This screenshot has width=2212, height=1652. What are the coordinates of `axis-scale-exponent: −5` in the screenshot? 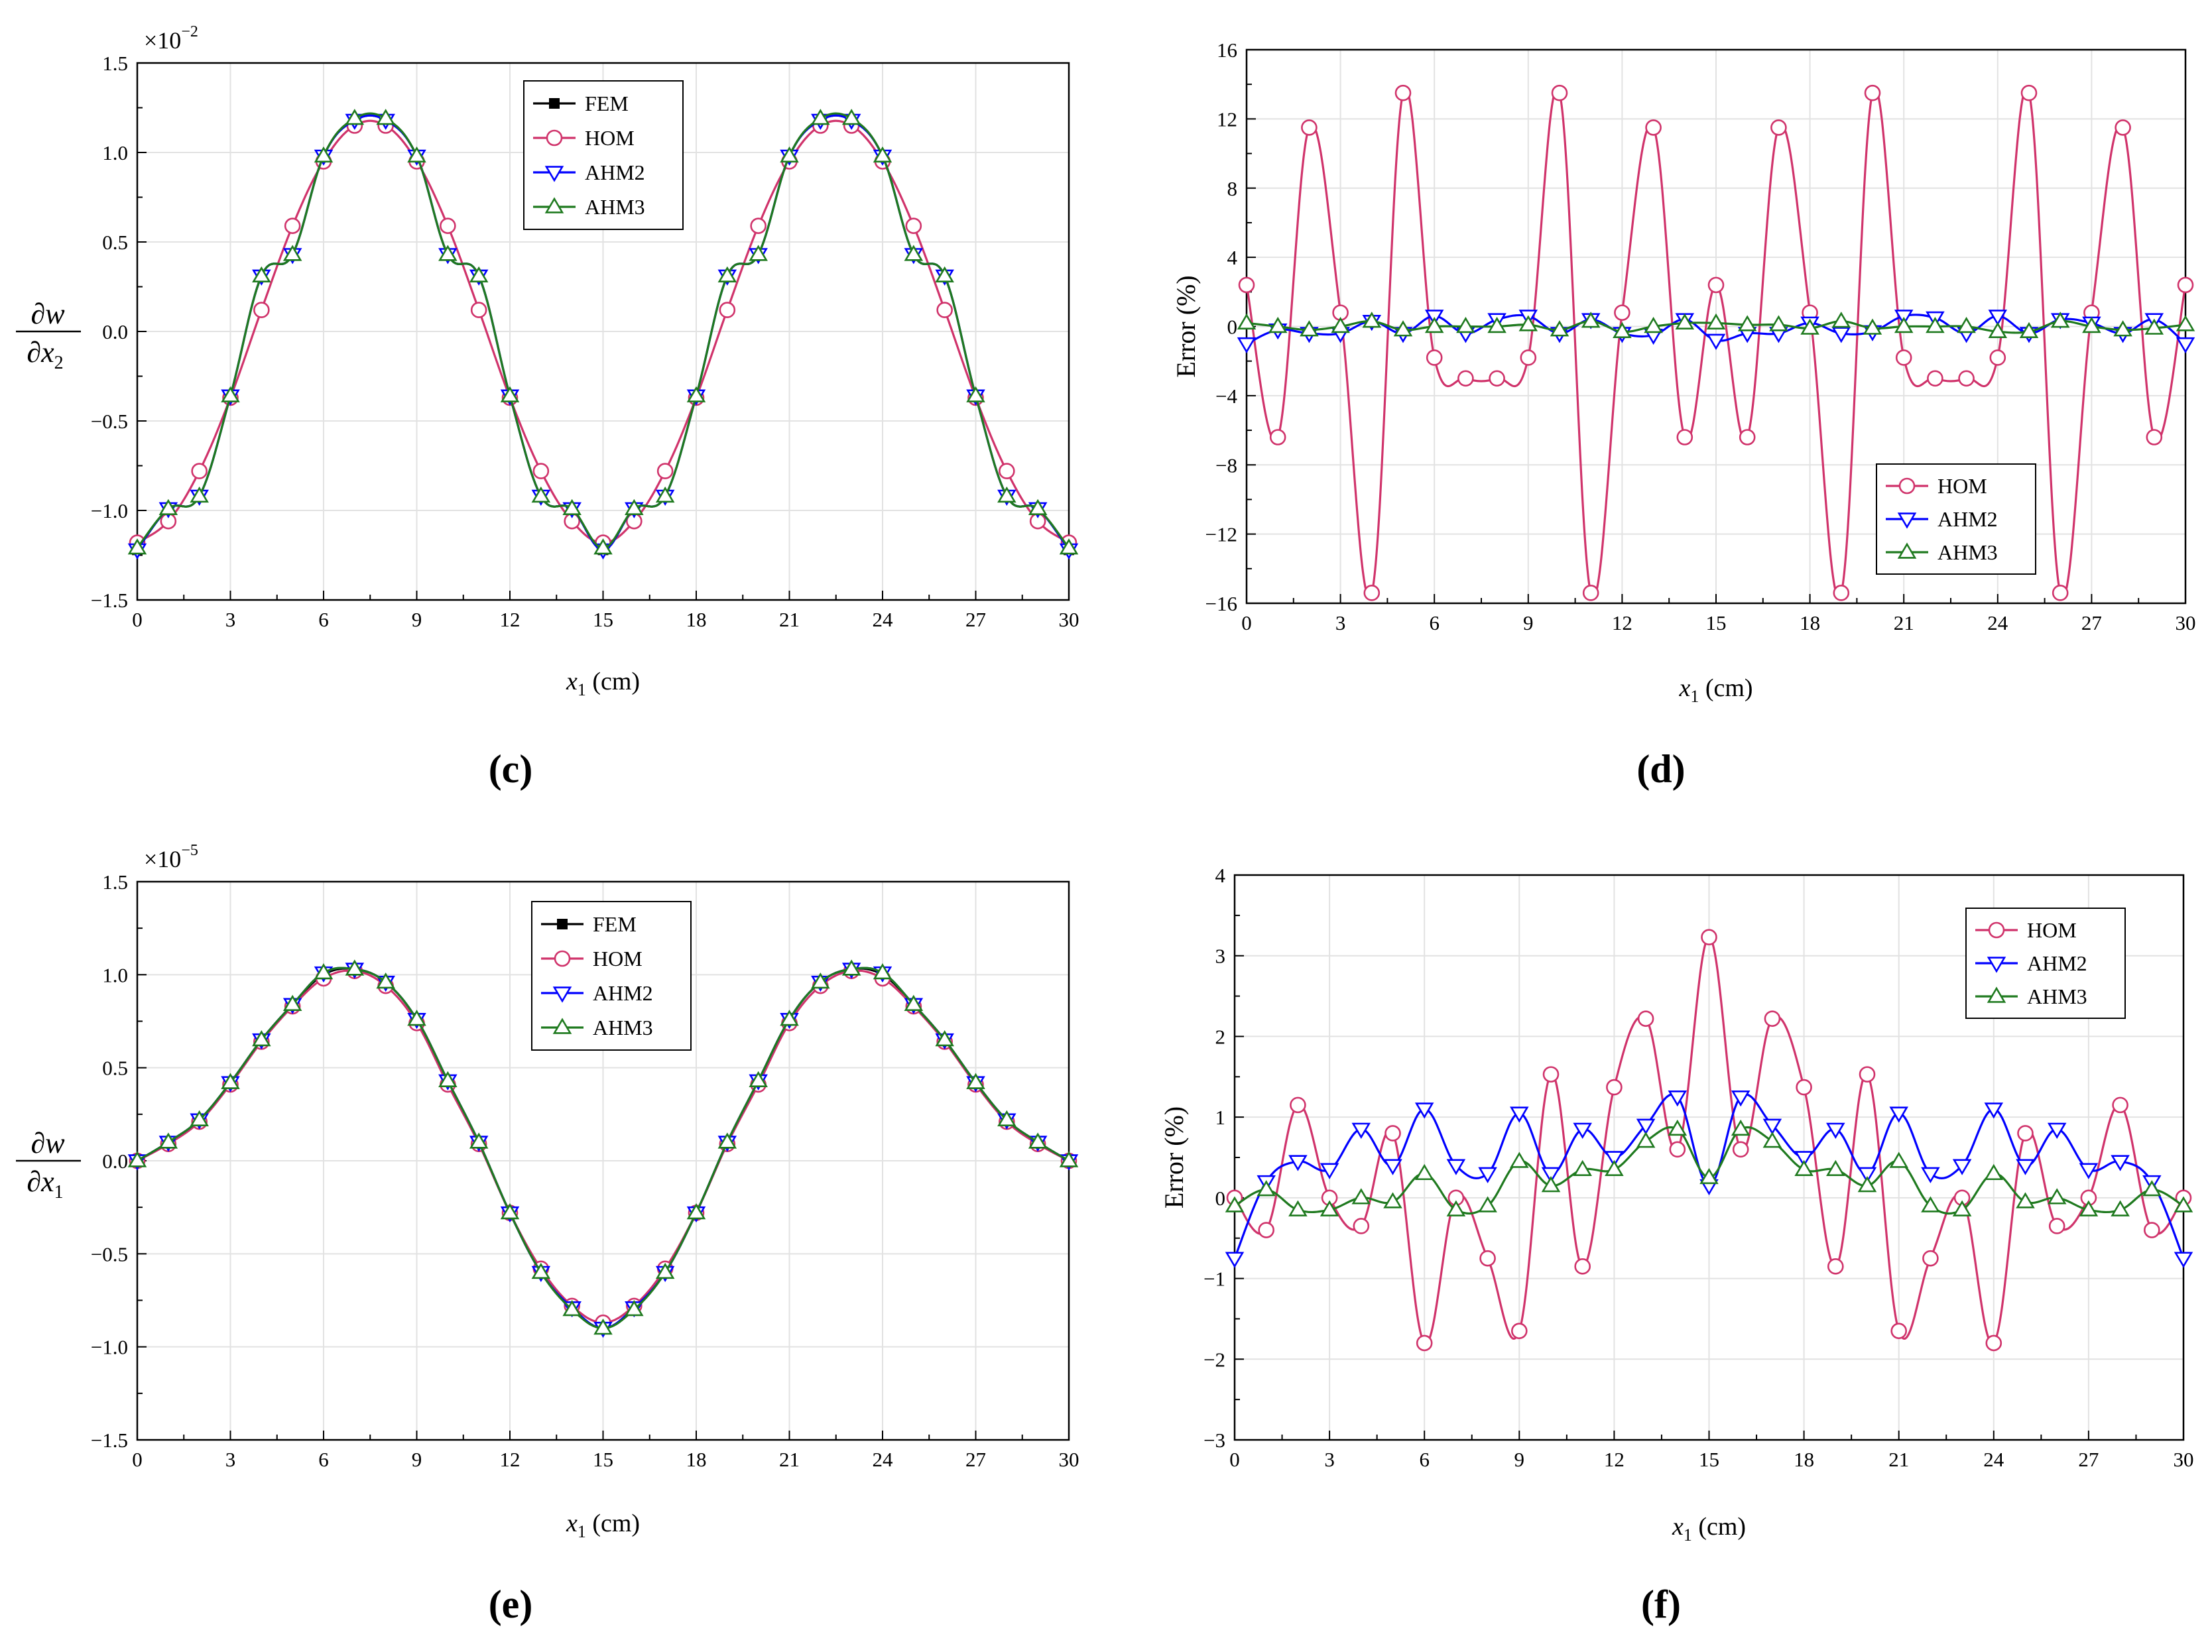 It's located at (190, 850).